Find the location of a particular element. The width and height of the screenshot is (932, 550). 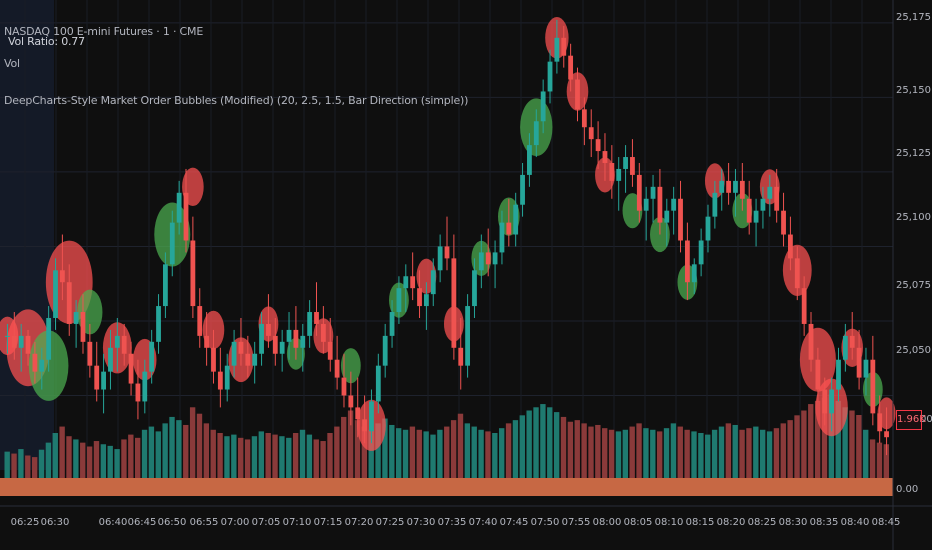

time-tick: 06:40 is located at coordinates (113, 522).